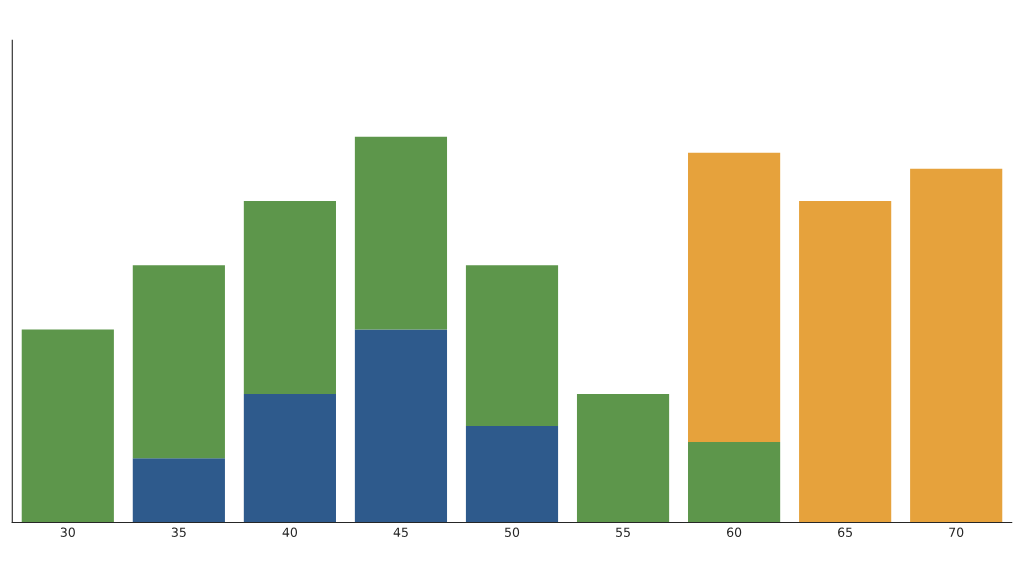  I want to click on x-tick-label: 65, so click(845, 532).